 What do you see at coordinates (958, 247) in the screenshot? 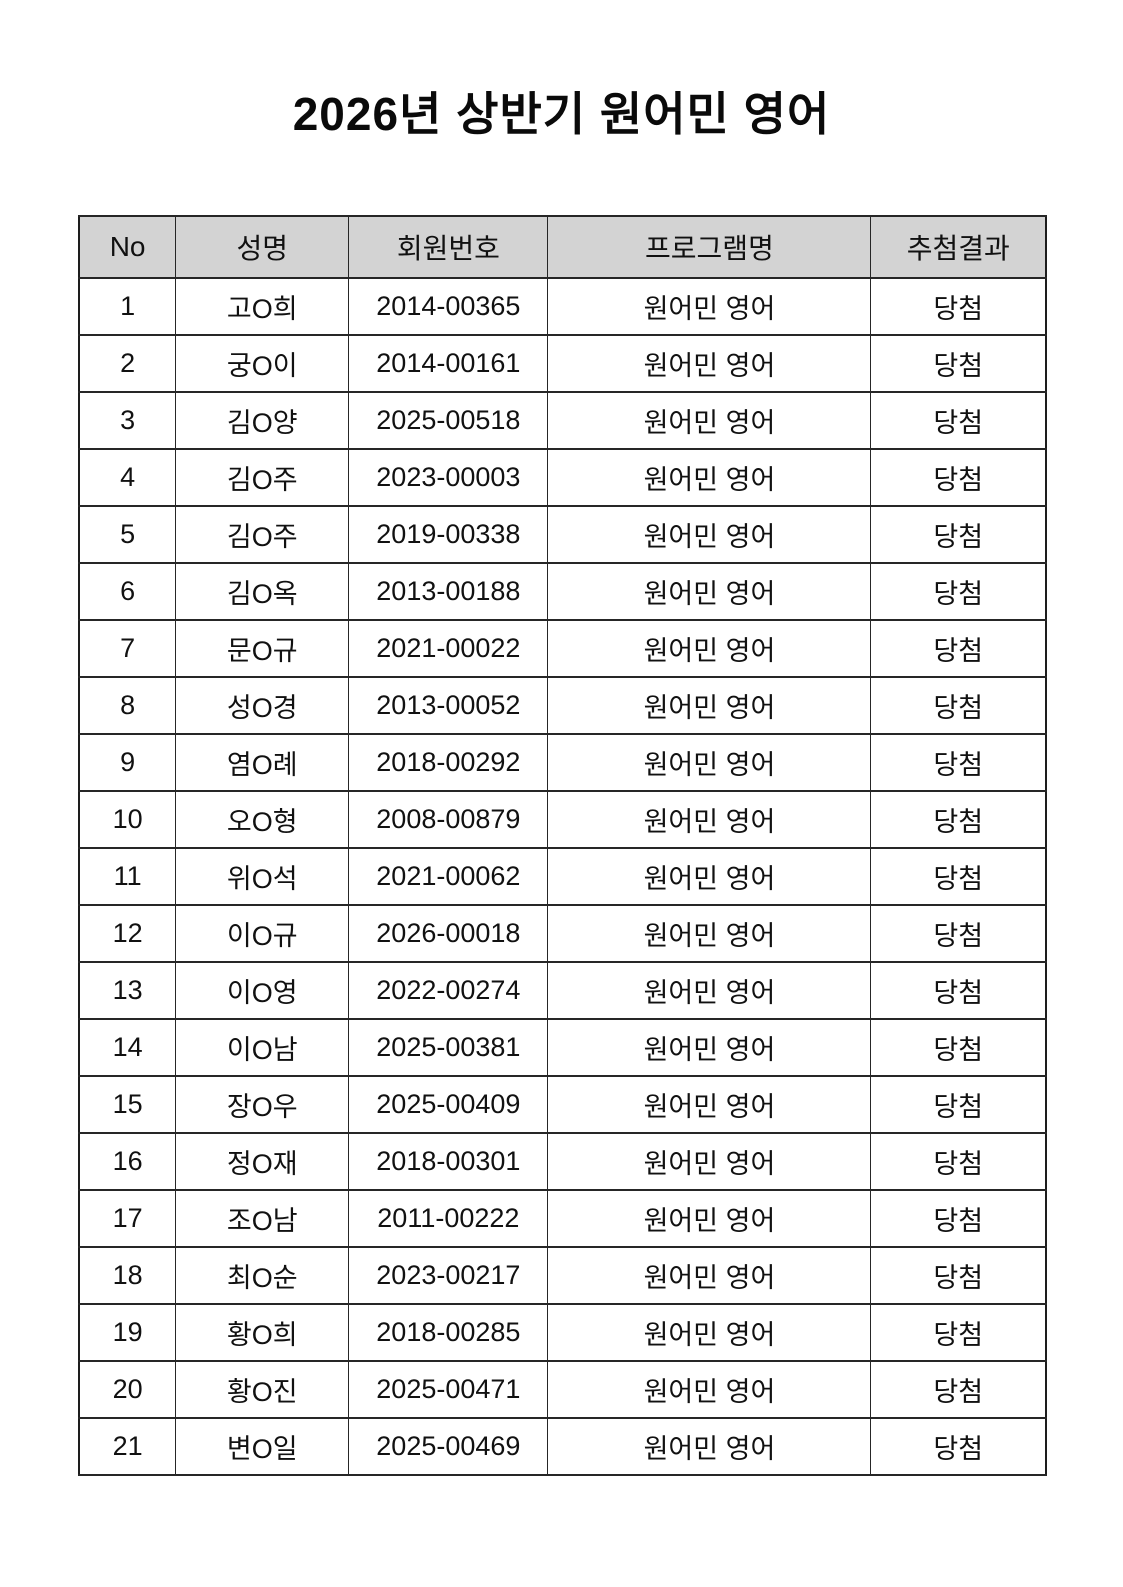
I see `column-header-result: 추첨결과` at bounding box center [958, 247].